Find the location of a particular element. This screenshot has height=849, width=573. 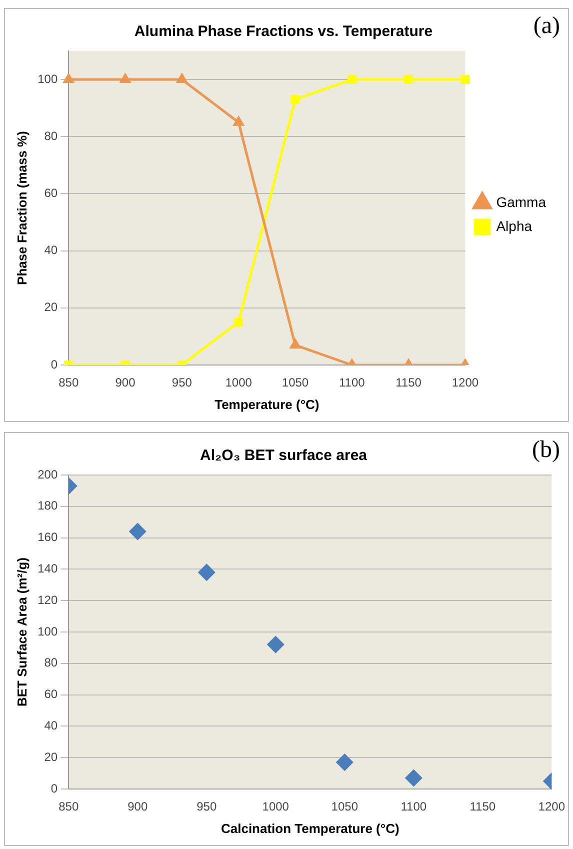

x-axis-title: Temperature (°C) is located at coordinates (267, 404).